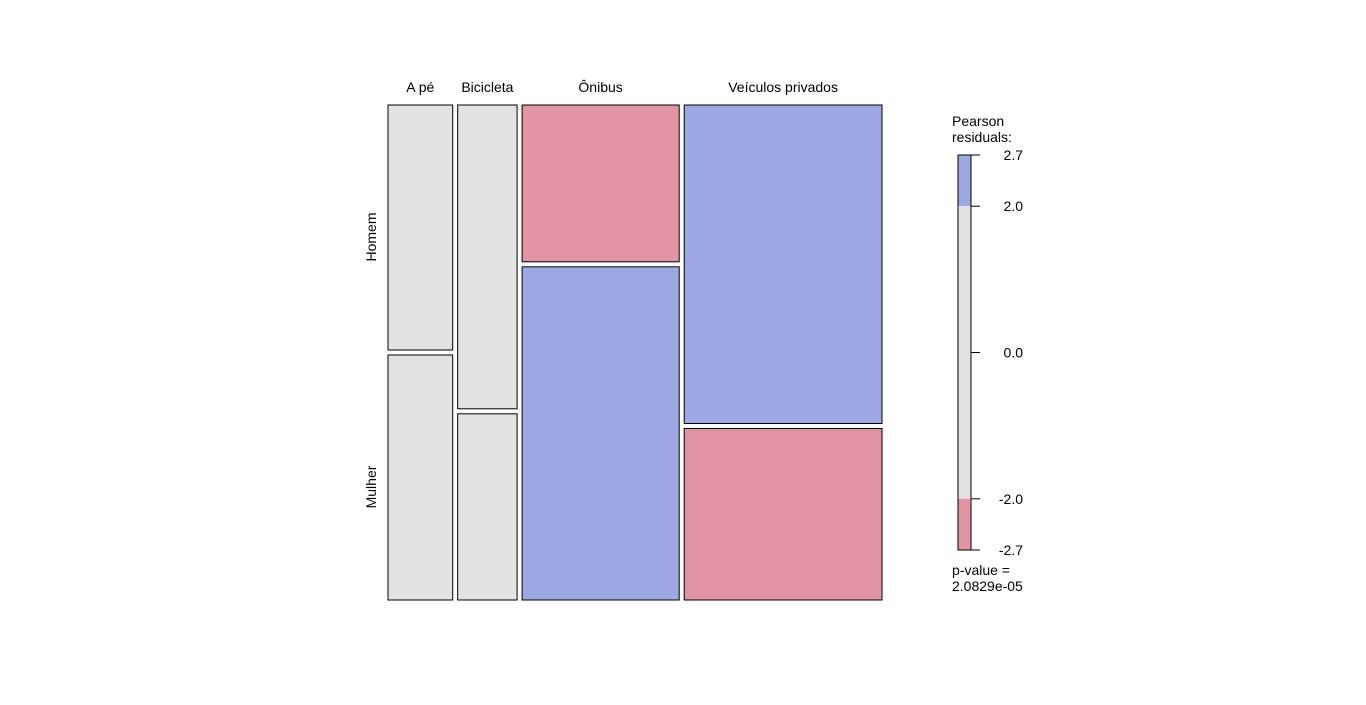 This screenshot has width=1366, height=705. Describe the element at coordinates (783, 87) in the screenshot. I see `column-label: Veículos privados` at that location.